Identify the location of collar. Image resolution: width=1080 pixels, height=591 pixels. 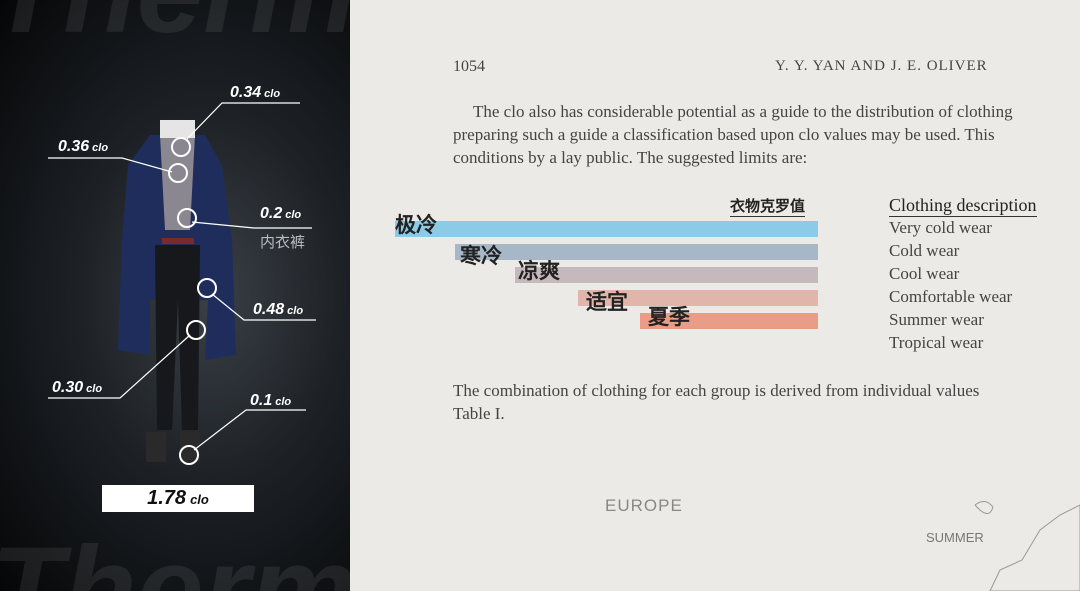
(177, 129).